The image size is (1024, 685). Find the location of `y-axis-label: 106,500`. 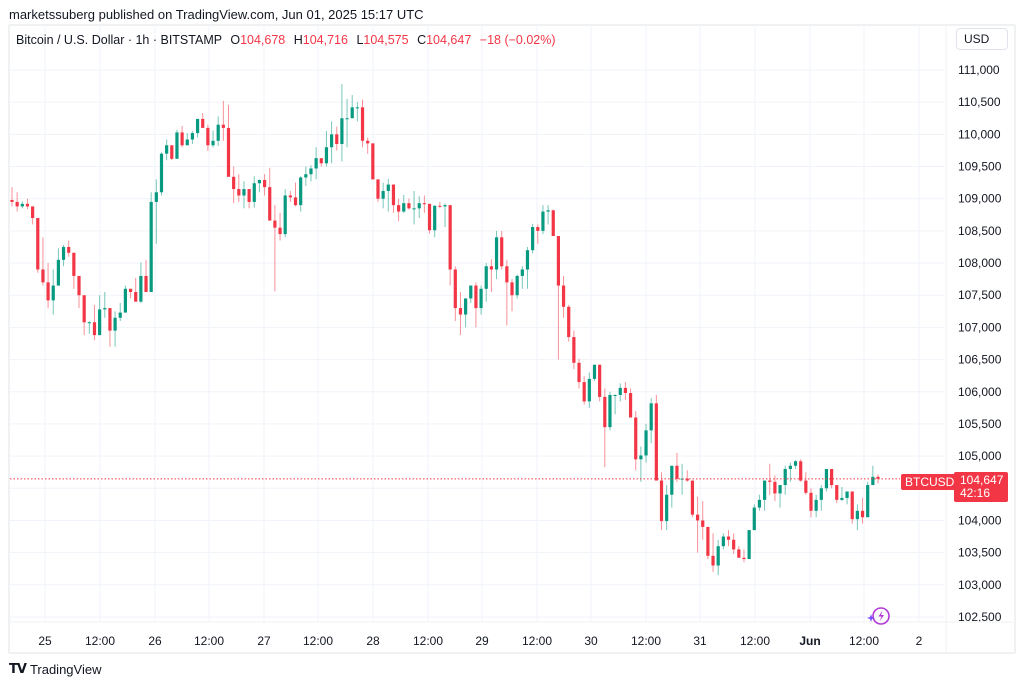

y-axis-label: 106,500 is located at coordinates (980, 360).